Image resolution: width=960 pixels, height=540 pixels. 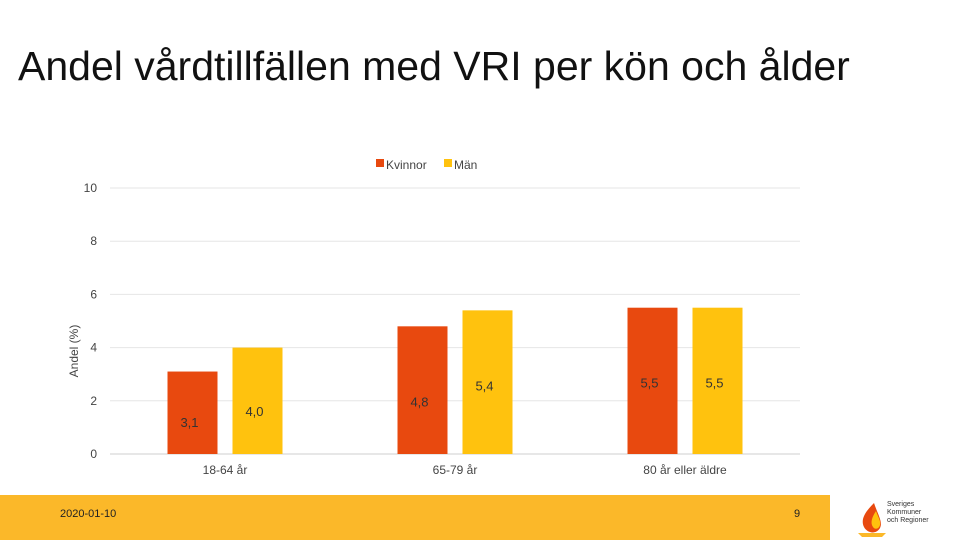 I want to click on logo-line: Sveriges, so click(x=901, y=504).